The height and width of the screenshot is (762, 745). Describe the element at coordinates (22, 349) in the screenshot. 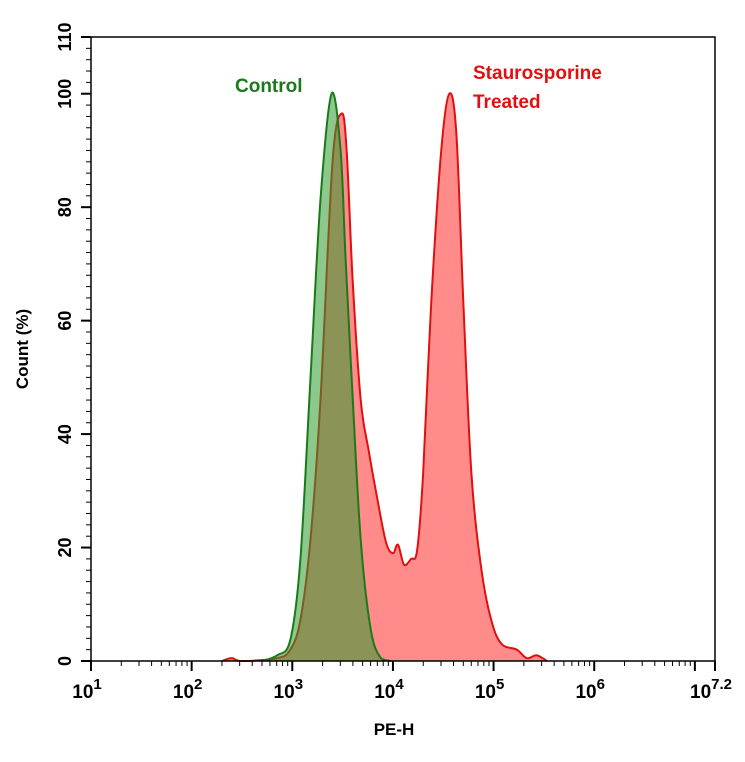

I see `y-axis-title: Count (%)` at that location.